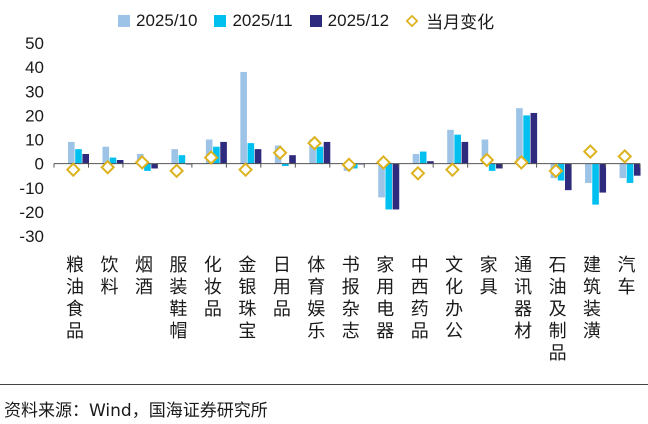 Image resolution: width=648 pixels, height=424 pixels. I want to click on x-category-label: 帽, so click(178, 331).